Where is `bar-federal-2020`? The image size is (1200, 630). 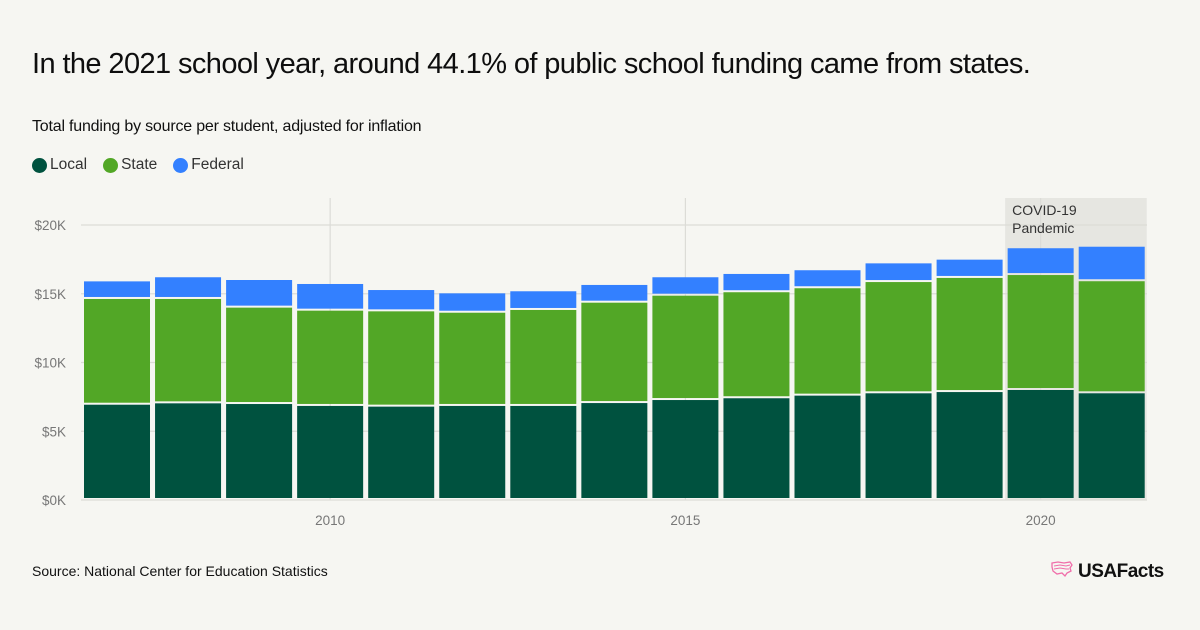 bar-federal-2020 is located at coordinates (1040, 261).